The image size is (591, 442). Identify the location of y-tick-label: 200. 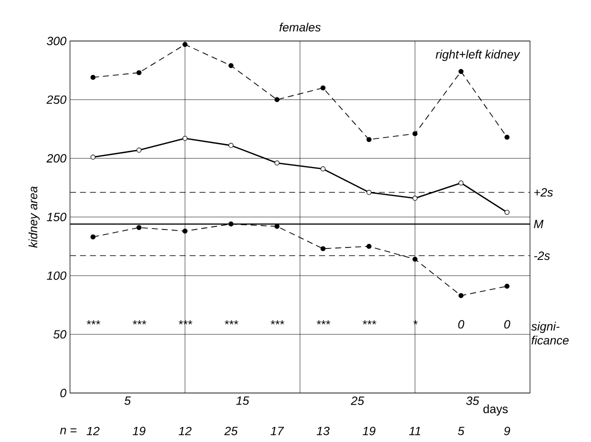
(56, 158).